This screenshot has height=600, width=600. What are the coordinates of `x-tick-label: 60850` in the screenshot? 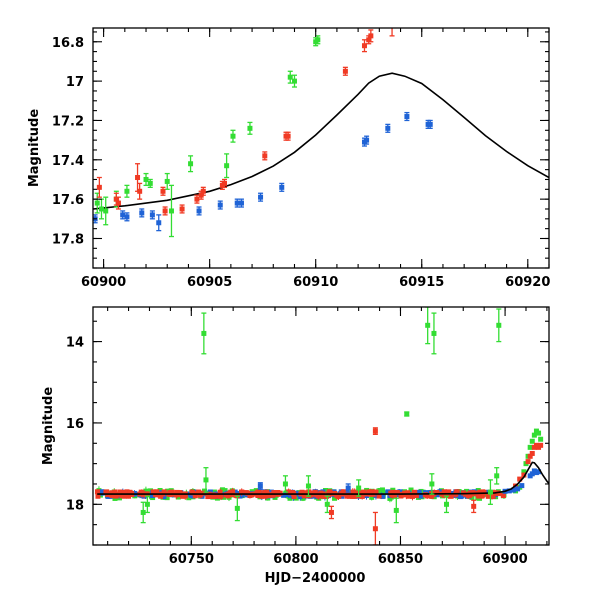 It's located at (400, 559).